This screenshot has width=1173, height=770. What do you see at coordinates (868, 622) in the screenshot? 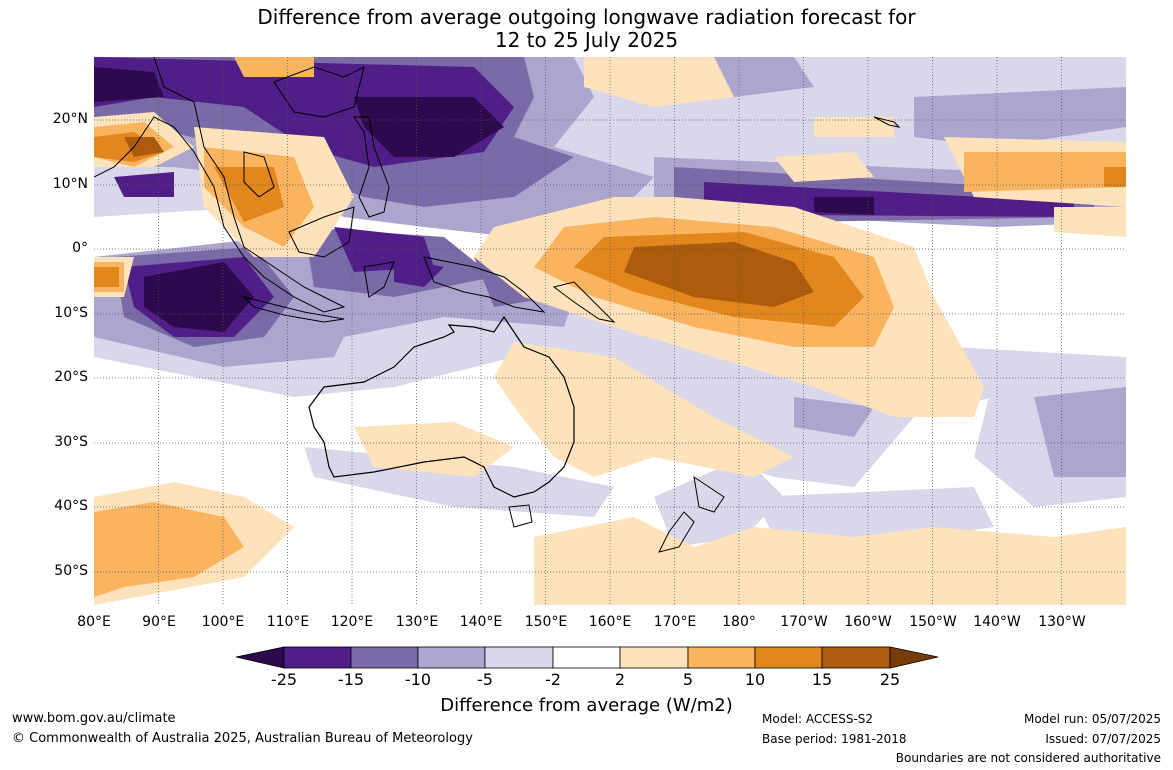
I see `lon-label-160w: 160°W` at bounding box center [868, 622].